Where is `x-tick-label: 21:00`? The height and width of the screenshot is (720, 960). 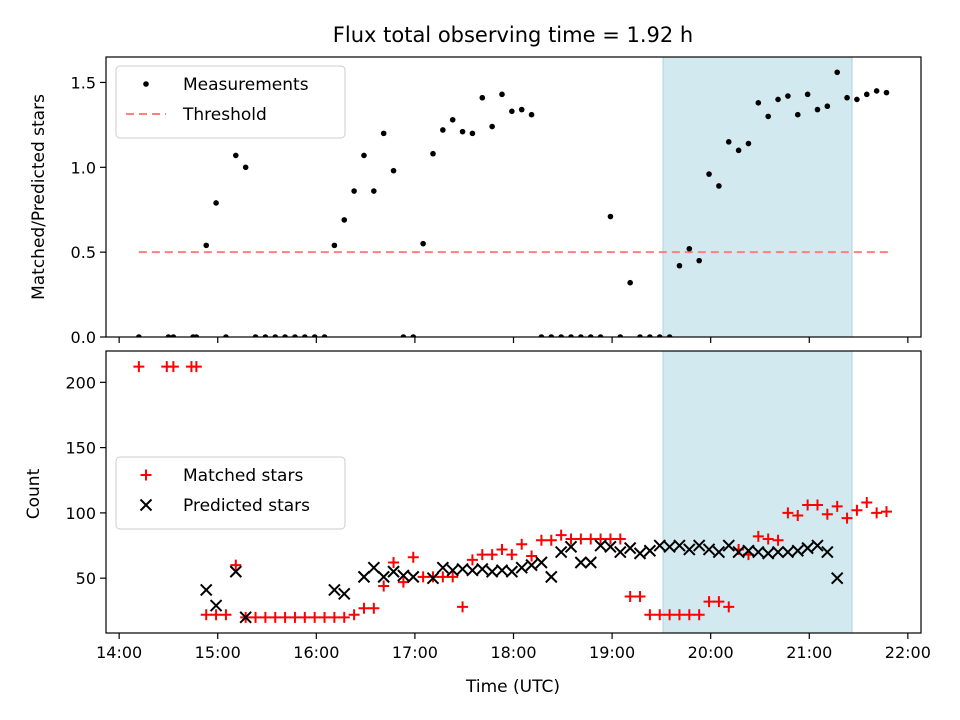 x-tick-label: 21:00 is located at coordinates (809, 652).